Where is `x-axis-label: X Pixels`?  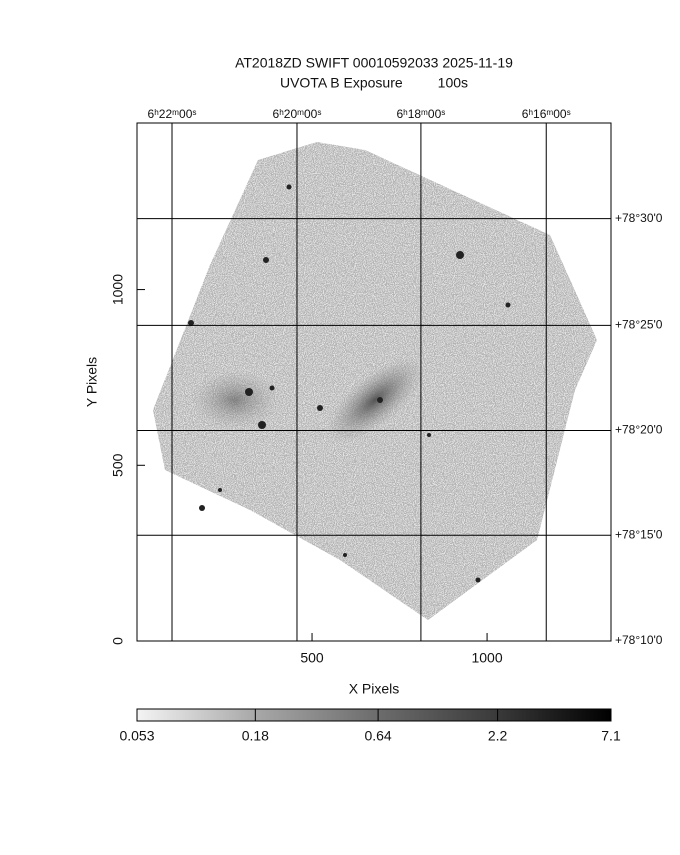
x-axis-label: X Pixels is located at coordinates (374, 689).